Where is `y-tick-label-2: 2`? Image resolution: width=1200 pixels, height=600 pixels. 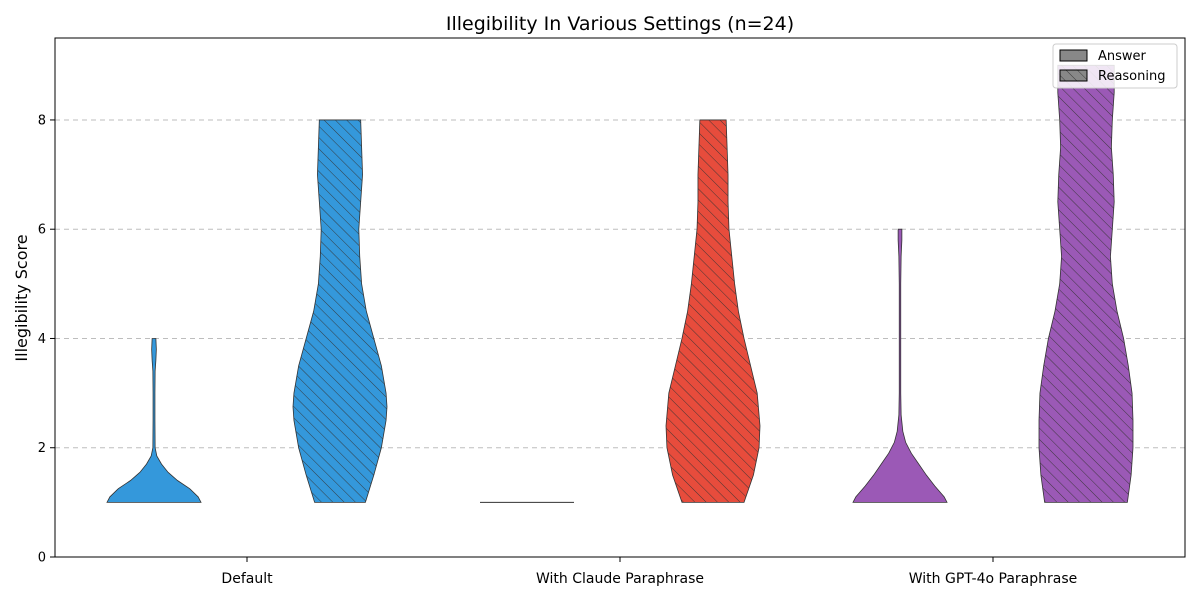
y-tick-label-2: 2 is located at coordinates (42, 448).